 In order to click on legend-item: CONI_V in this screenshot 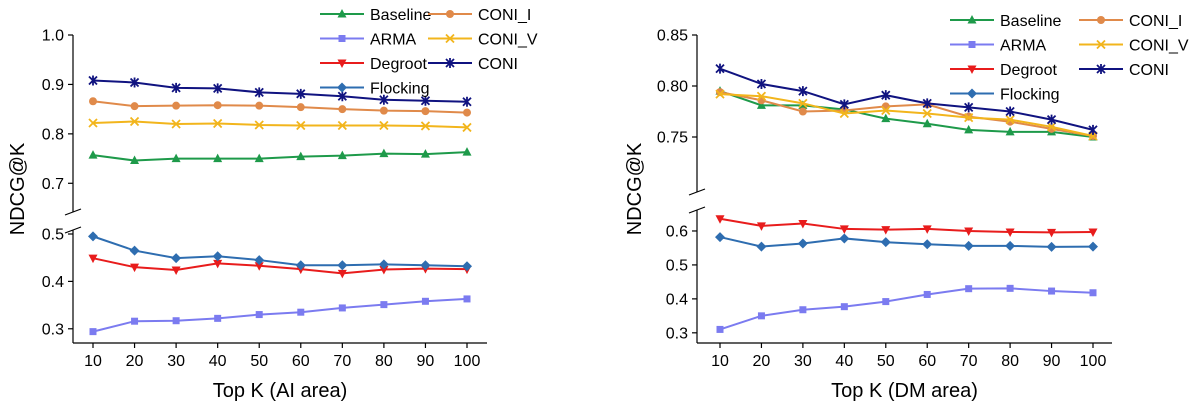, I will do `click(483, 40)`.